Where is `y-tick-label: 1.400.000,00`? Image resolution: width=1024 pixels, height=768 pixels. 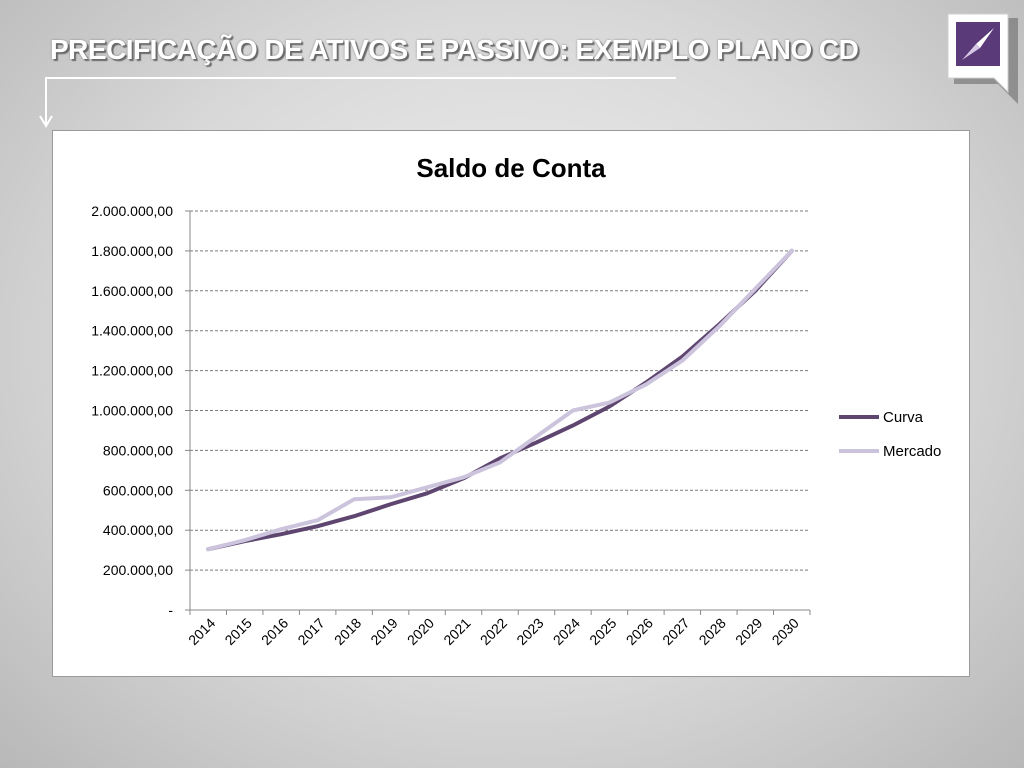 y-tick-label: 1.400.000,00 is located at coordinates (132, 331).